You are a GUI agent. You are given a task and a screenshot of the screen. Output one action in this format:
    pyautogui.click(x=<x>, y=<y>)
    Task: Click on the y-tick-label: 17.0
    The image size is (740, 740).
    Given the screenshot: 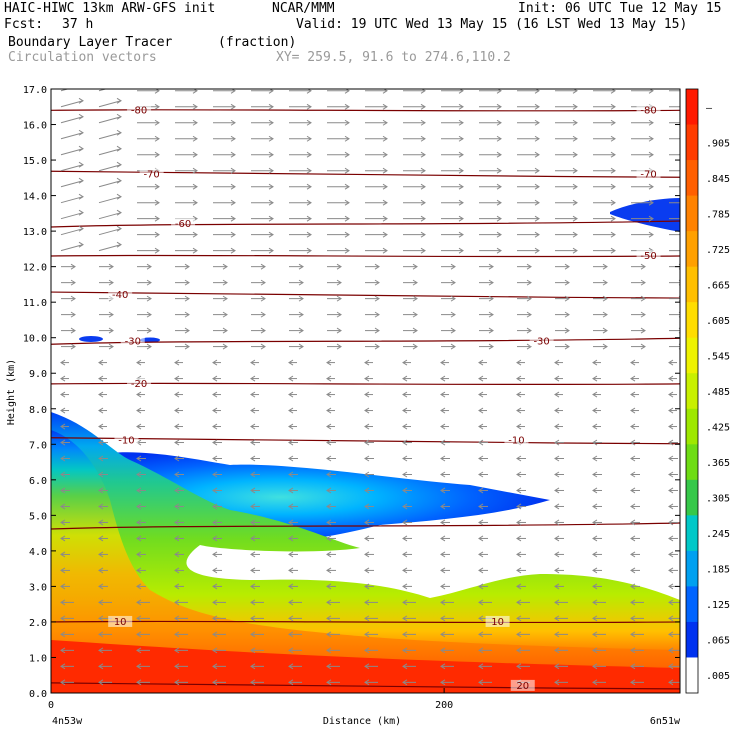 What is the action you would take?
    pyautogui.click(x=35, y=90)
    